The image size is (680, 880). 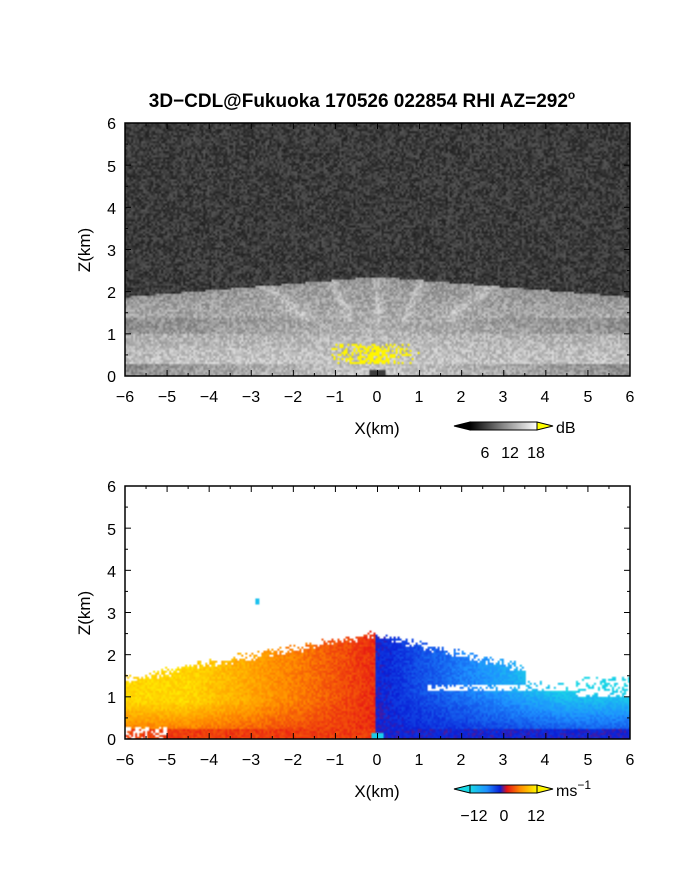 I want to click on colorbar-tick-label: 18, so click(x=536, y=453).